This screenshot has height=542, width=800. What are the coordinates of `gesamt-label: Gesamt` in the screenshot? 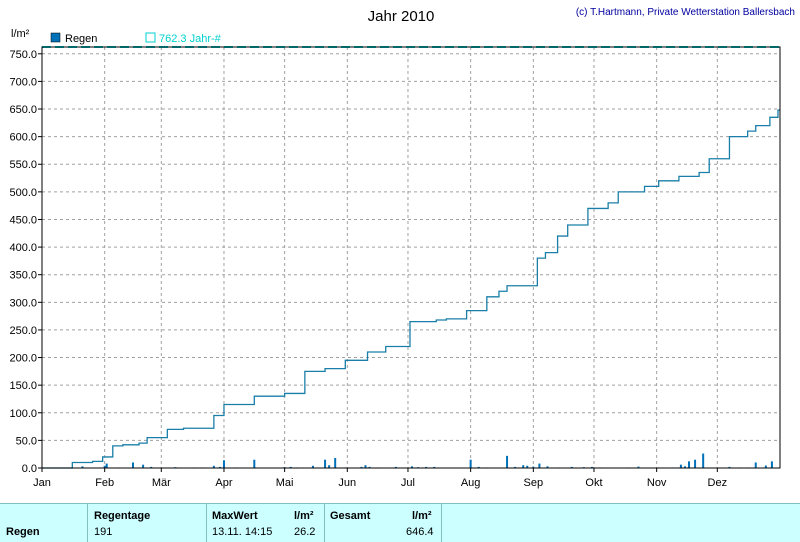 It's located at (350, 516).